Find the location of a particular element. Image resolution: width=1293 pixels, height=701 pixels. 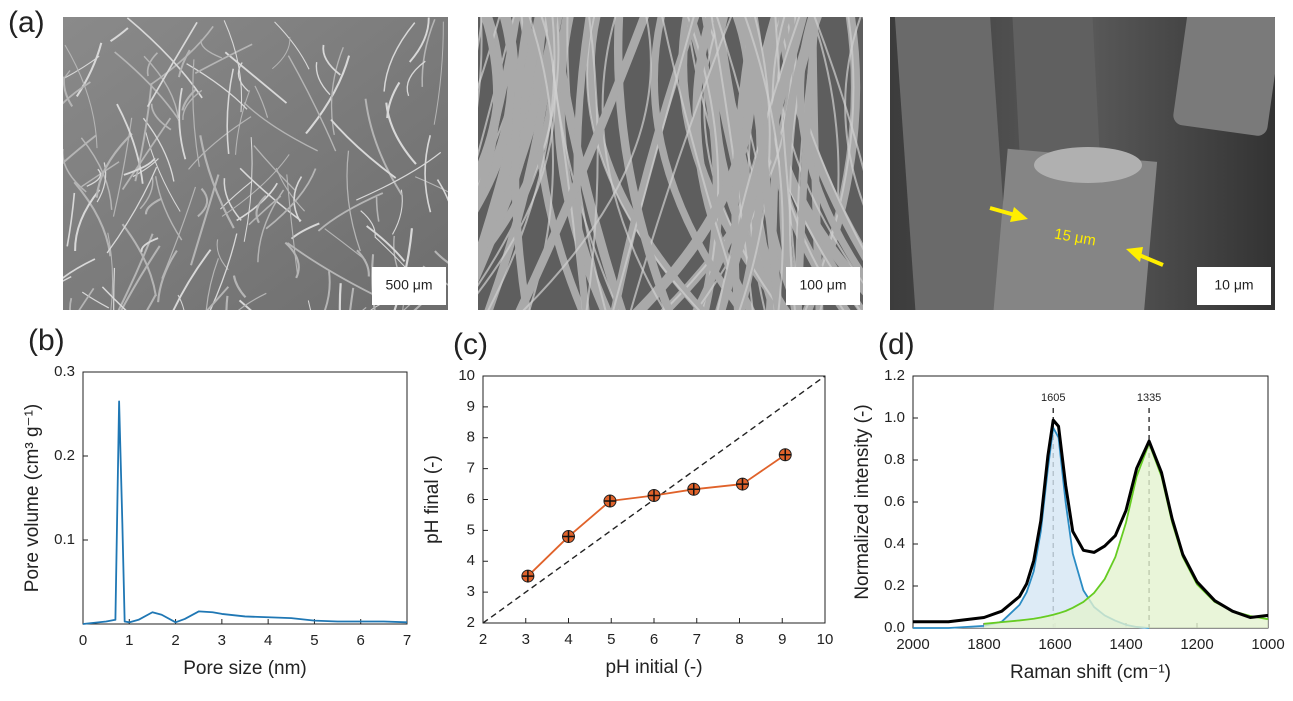

y-tick-label: 0.1 is located at coordinates (64, 539).